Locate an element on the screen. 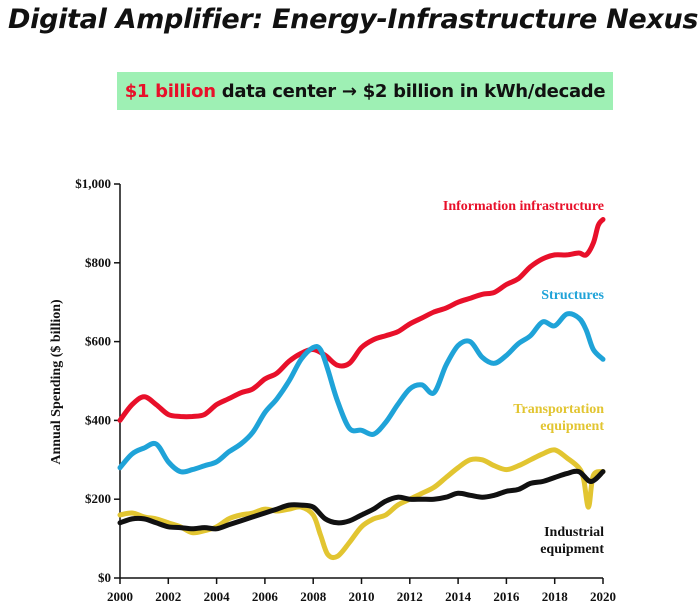 This screenshot has height=613, width=700. x-tick-label: 2020 is located at coordinates (603, 596).